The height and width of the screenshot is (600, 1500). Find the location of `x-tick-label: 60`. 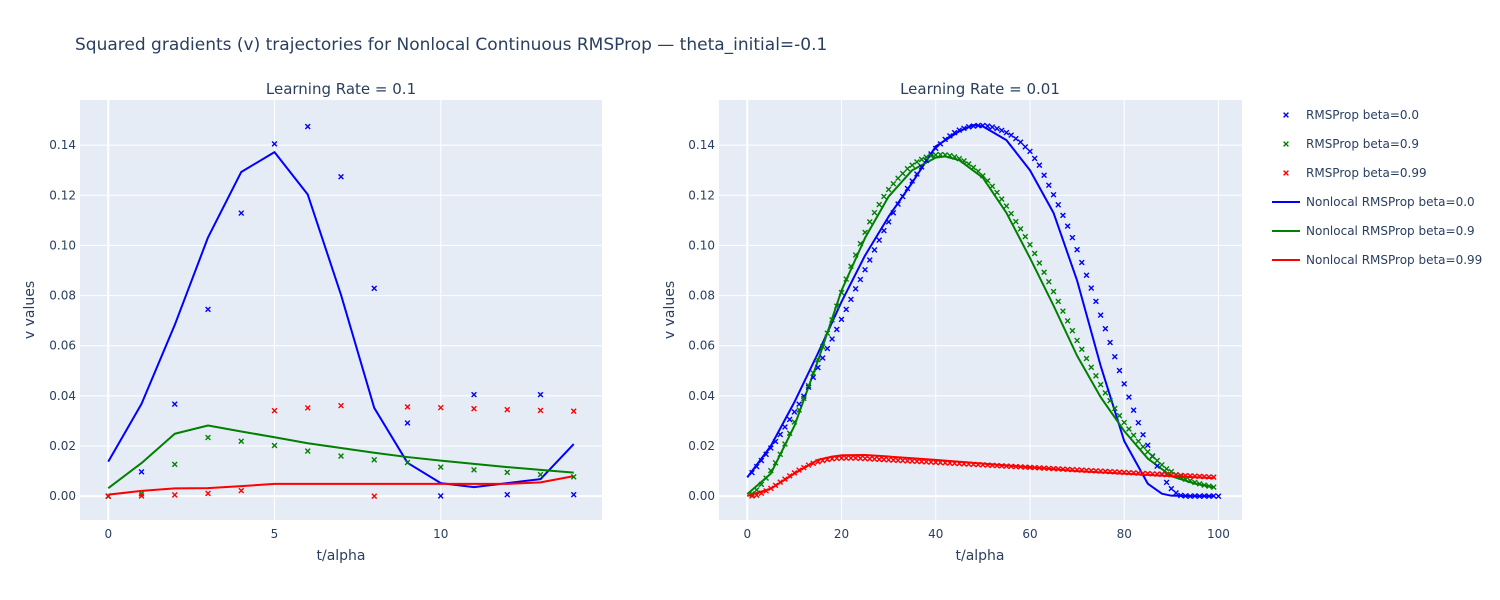

x-tick-label: 60 is located at coordinates (1029, 534).